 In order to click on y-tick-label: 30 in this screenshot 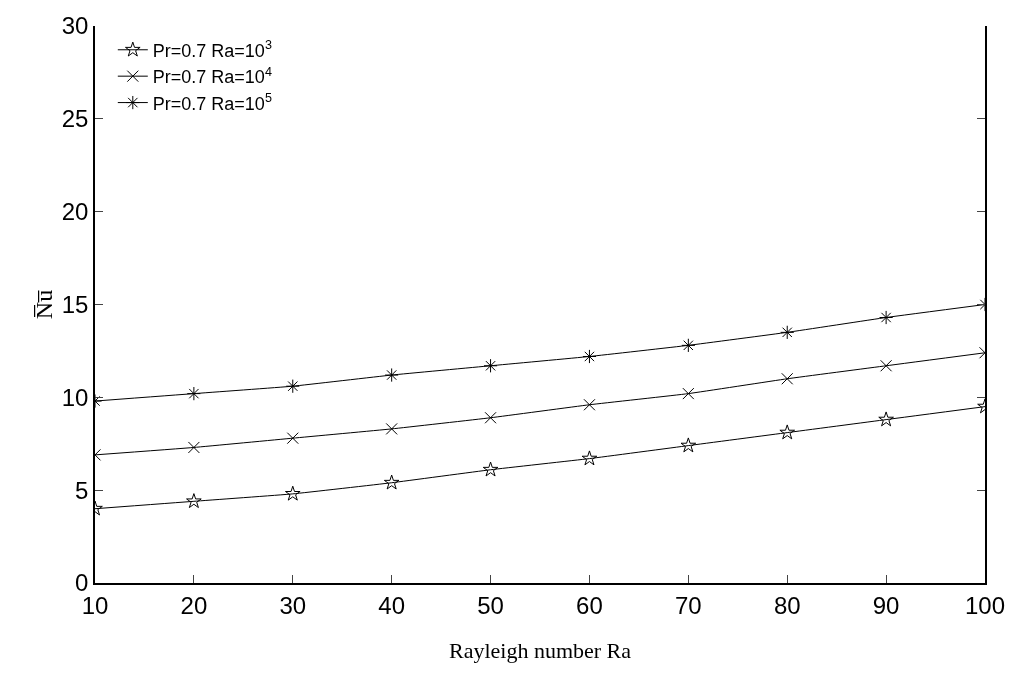, I will do `click(75, 26)`.